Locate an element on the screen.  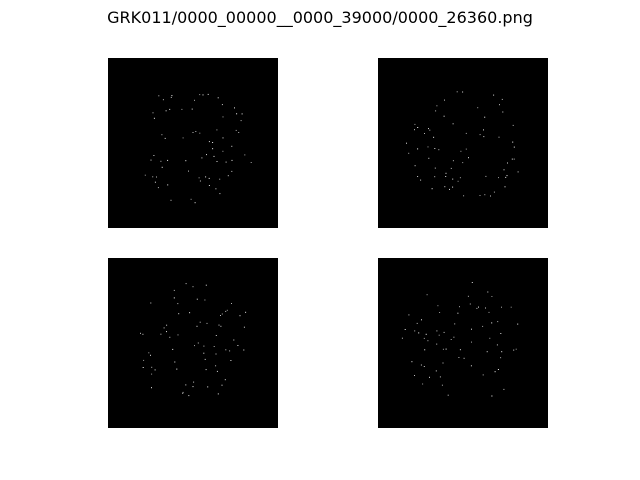
image-panel-bottom-left is located at coordinates (193, 343).